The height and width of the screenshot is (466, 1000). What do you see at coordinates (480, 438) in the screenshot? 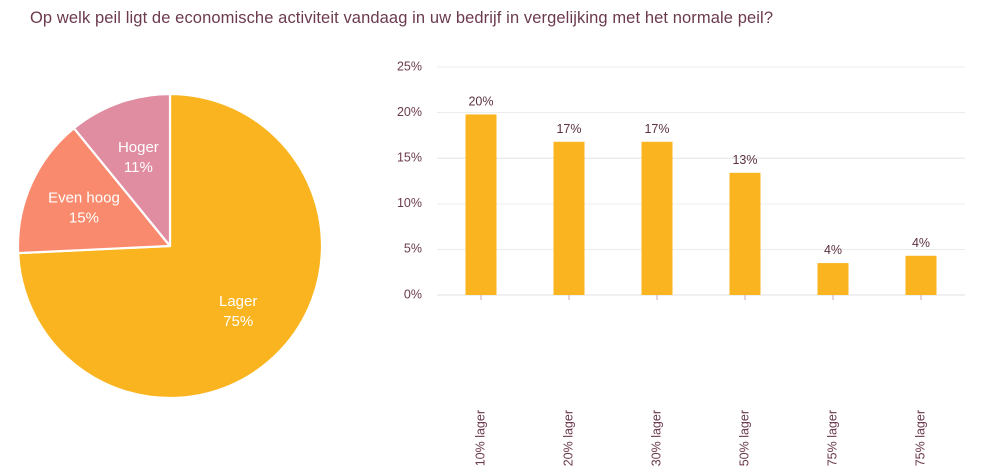
I see `x-axis-tick-label: 0 tot 10% lager` at bounding box center [480, 438].